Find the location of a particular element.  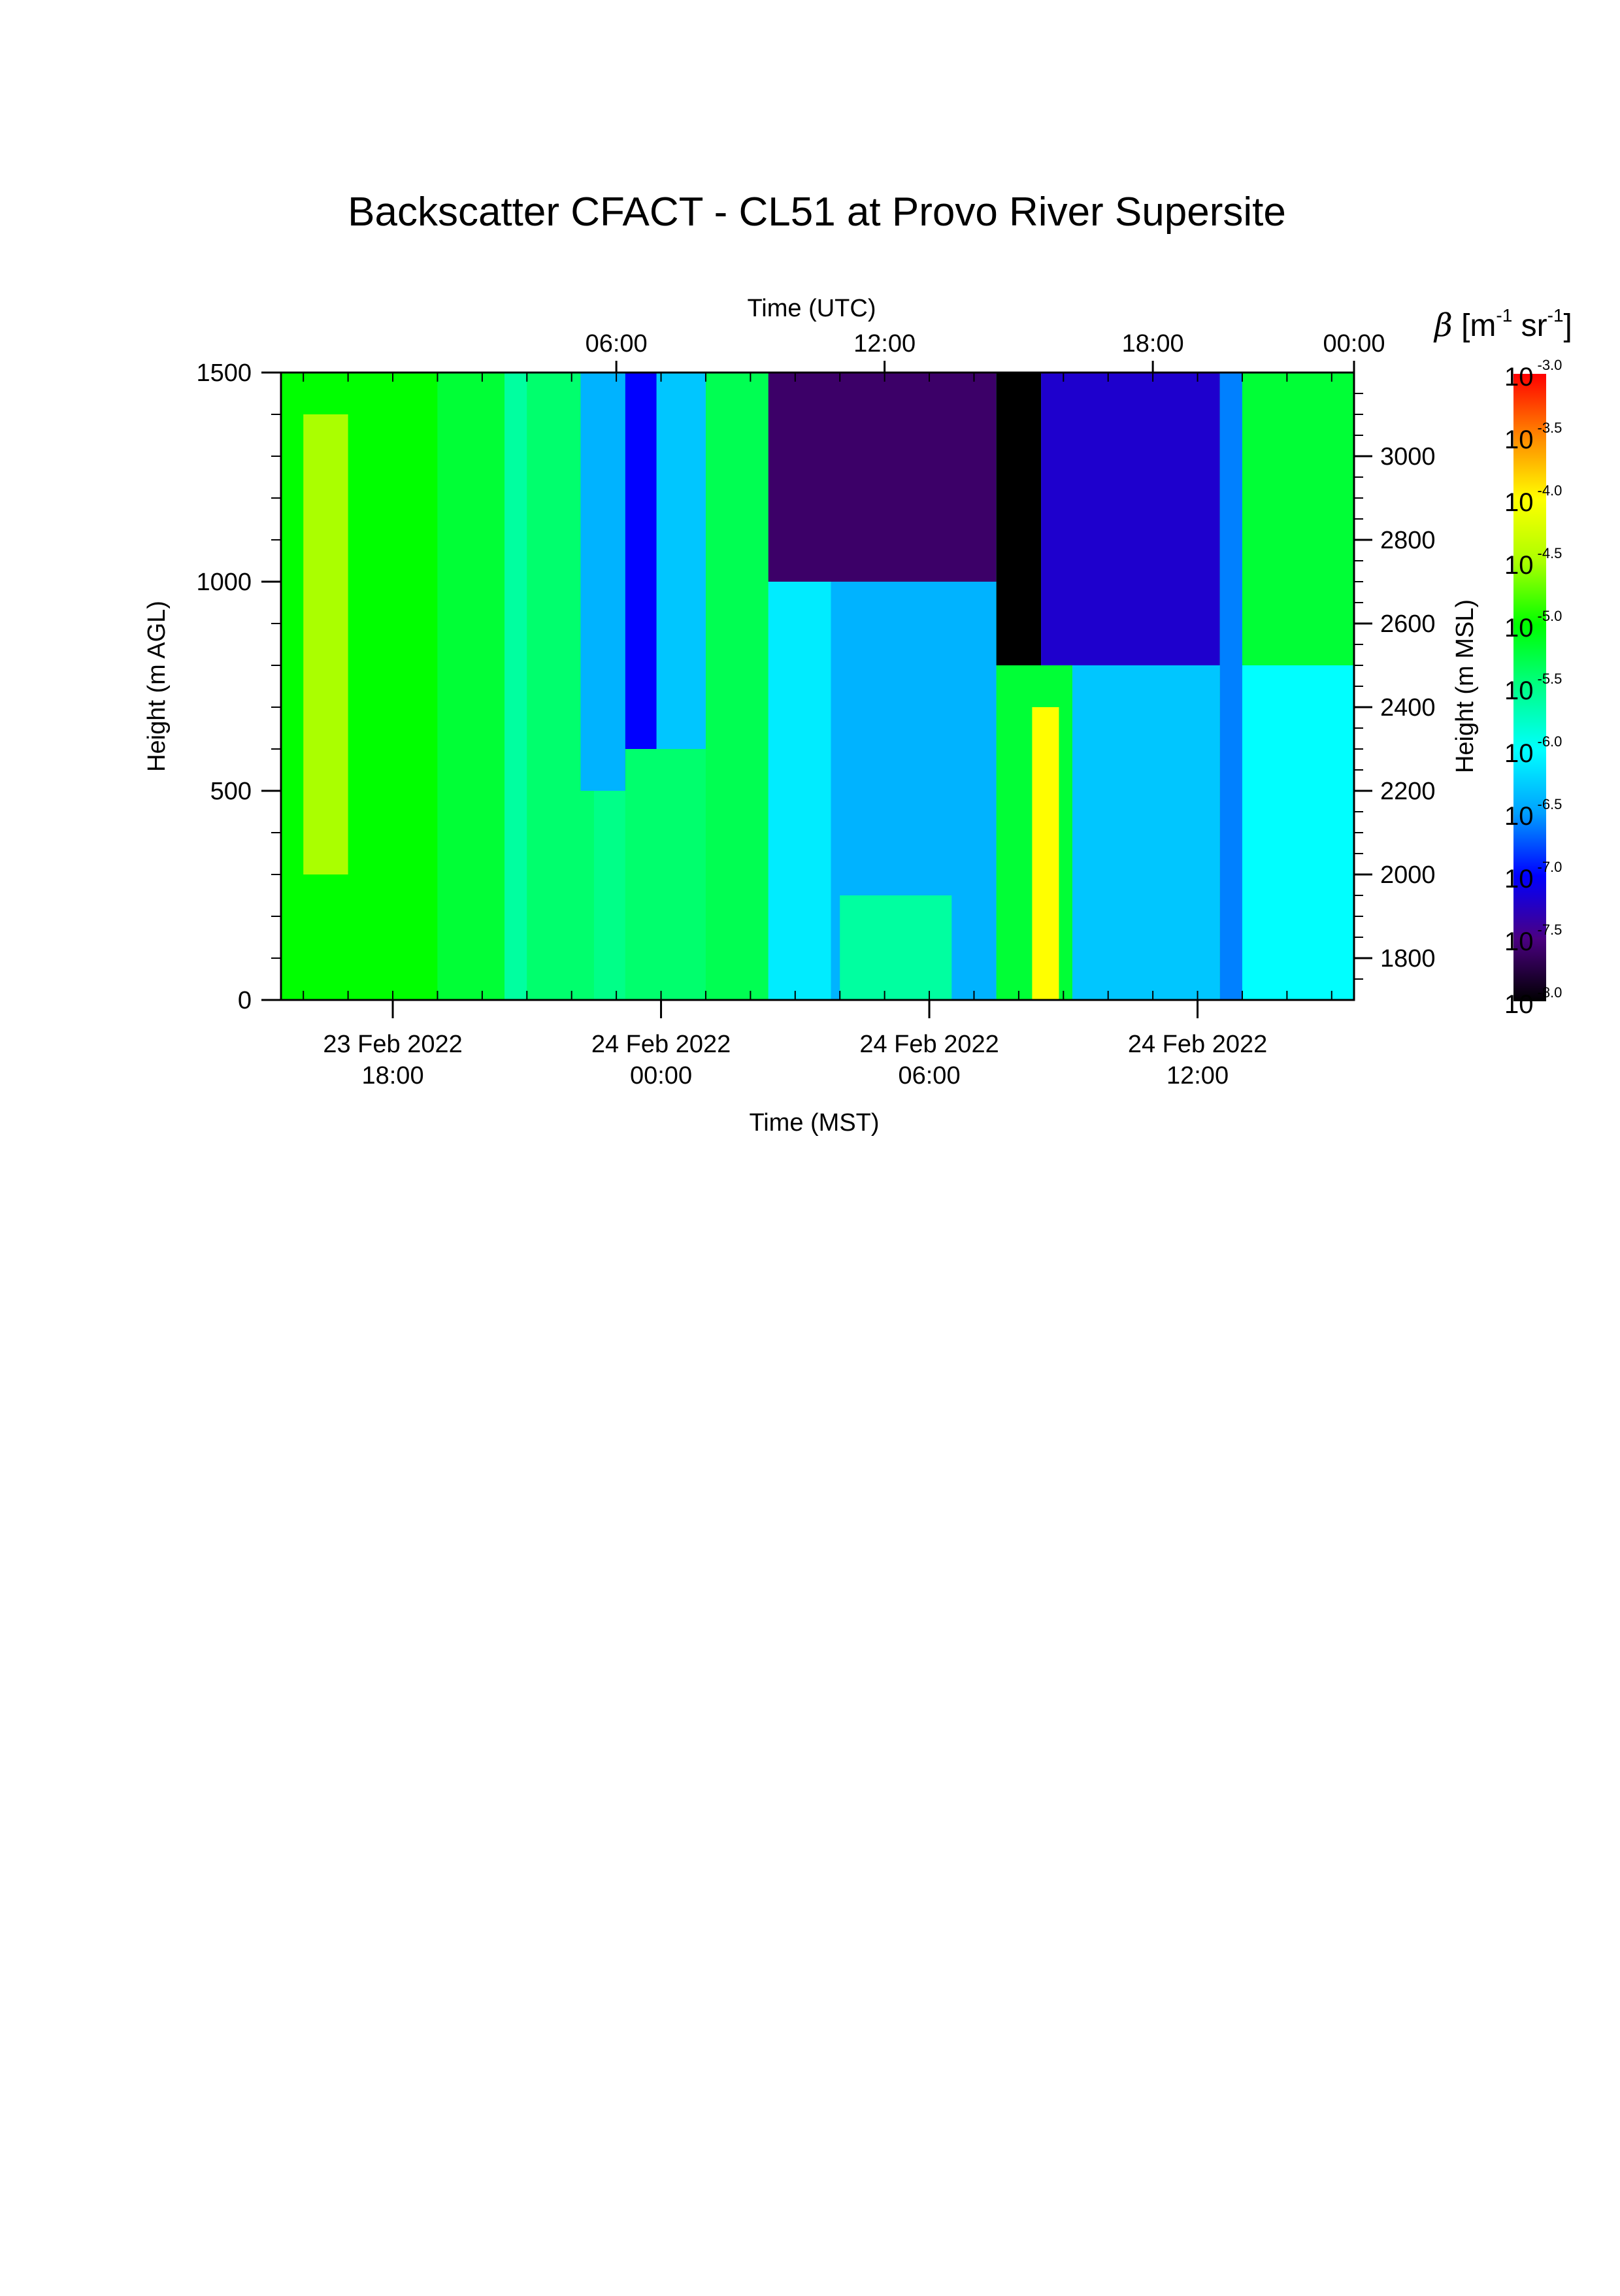

colorbar-tick-label: 10 -4.0 is located at coordinates (1533, 499).